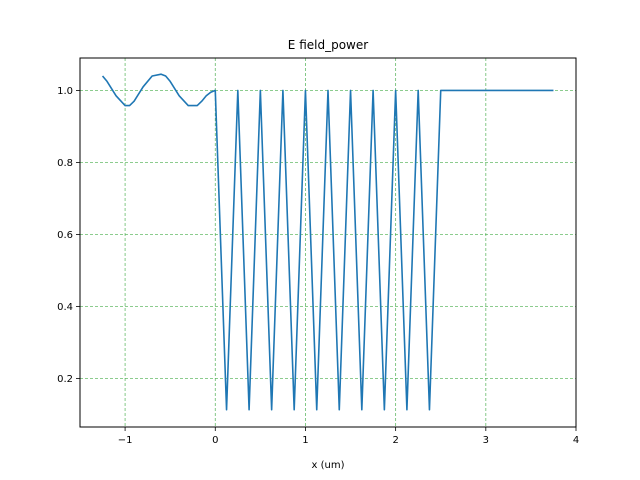 This screenshot has height=480, width=640. Describe the element at coordinates (328, 45) in the screenshot. I see `chart-title: E field_power` at that location.